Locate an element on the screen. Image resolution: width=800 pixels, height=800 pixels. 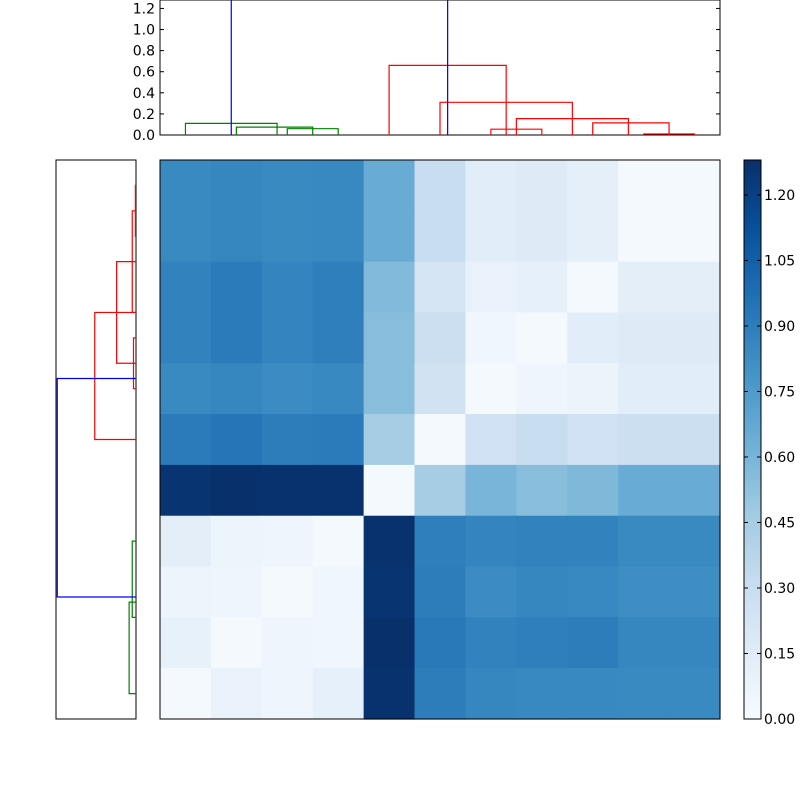
colorbar-tick-label: 0.00 is located at coordinates (779, 720).